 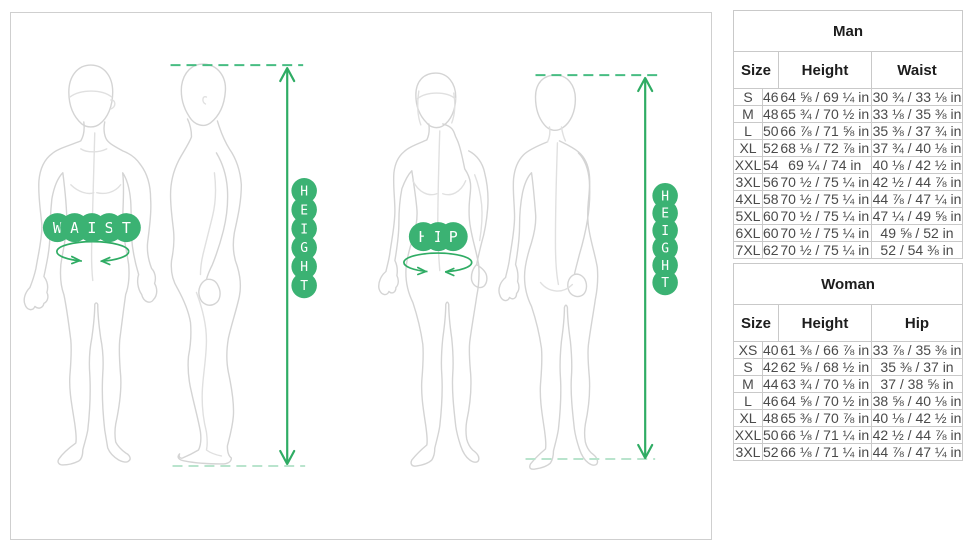 I want to click on table-row: XL 52 68 ⅛ / 72 ⅞ in 37 ¾ / 40 ⅛ in, so click(x=848, y=148).